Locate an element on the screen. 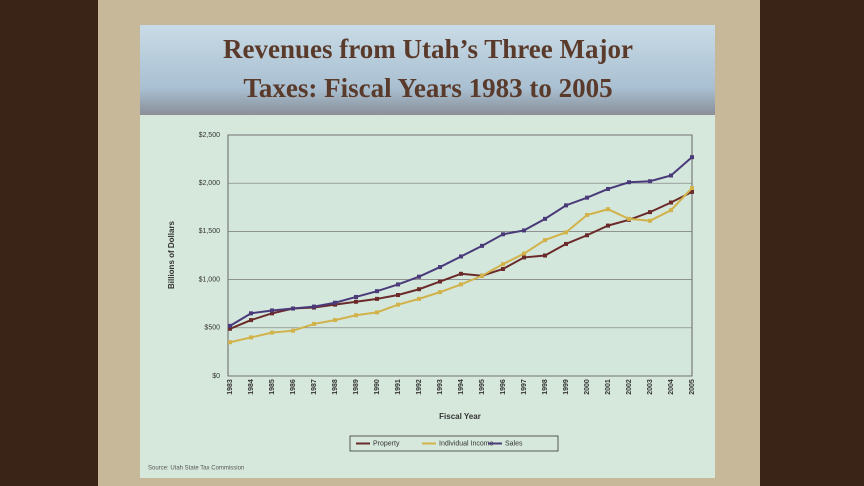 This screenshot has height=486, width=864. y-tick-label: $0 is located at coordinates (216, 376).